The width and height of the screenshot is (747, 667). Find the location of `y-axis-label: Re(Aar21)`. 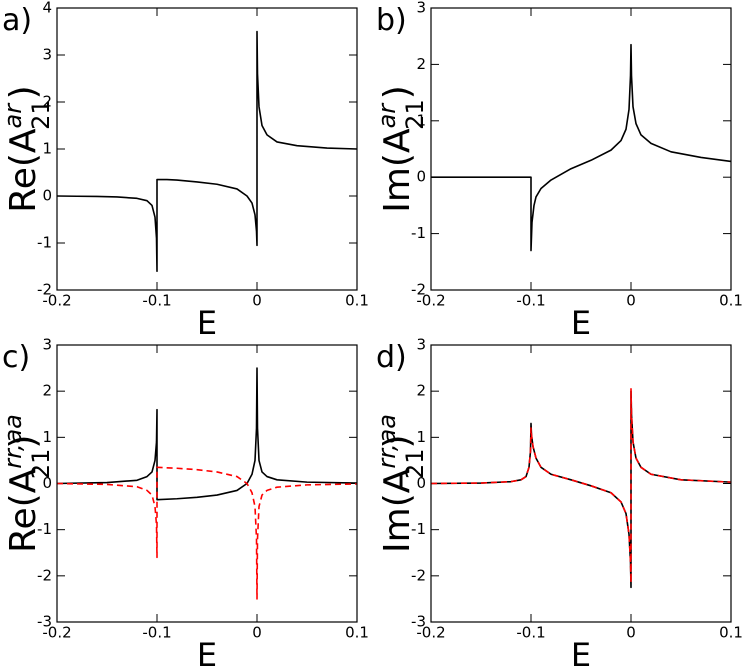

y-axis-label: Re(Aar21) is located at coordinates (27, 148).